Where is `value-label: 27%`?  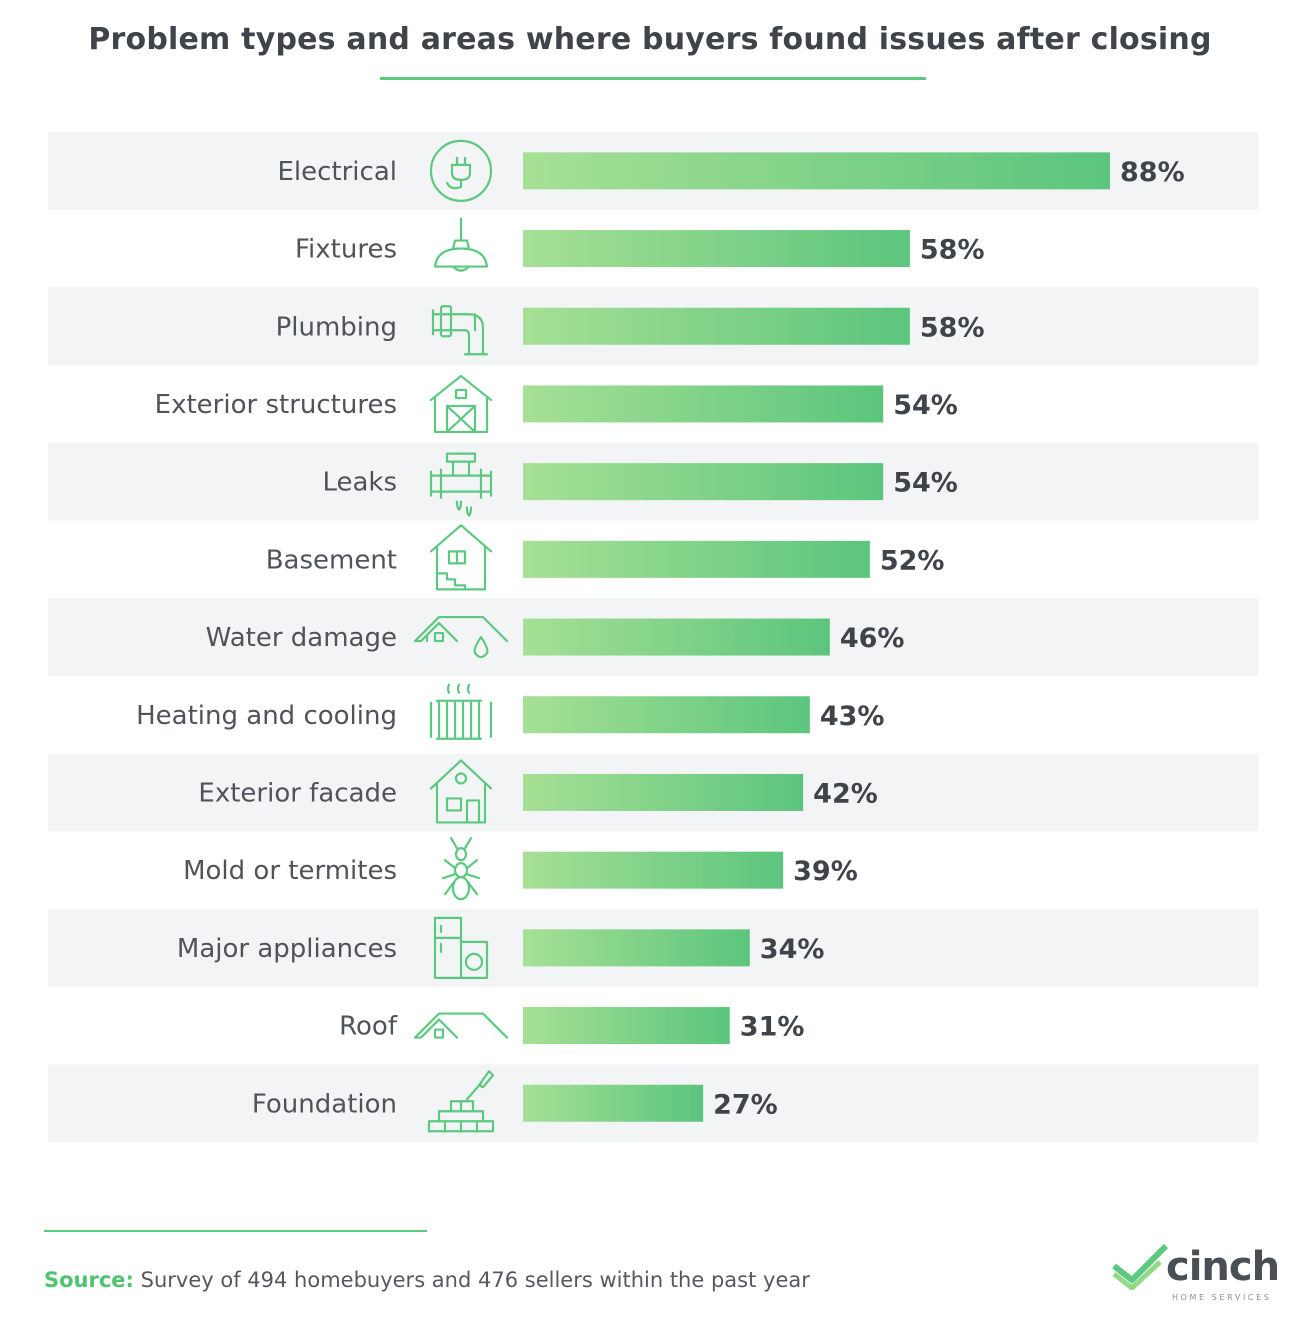
value-label: 27% is located at coordinates (745, 1104).